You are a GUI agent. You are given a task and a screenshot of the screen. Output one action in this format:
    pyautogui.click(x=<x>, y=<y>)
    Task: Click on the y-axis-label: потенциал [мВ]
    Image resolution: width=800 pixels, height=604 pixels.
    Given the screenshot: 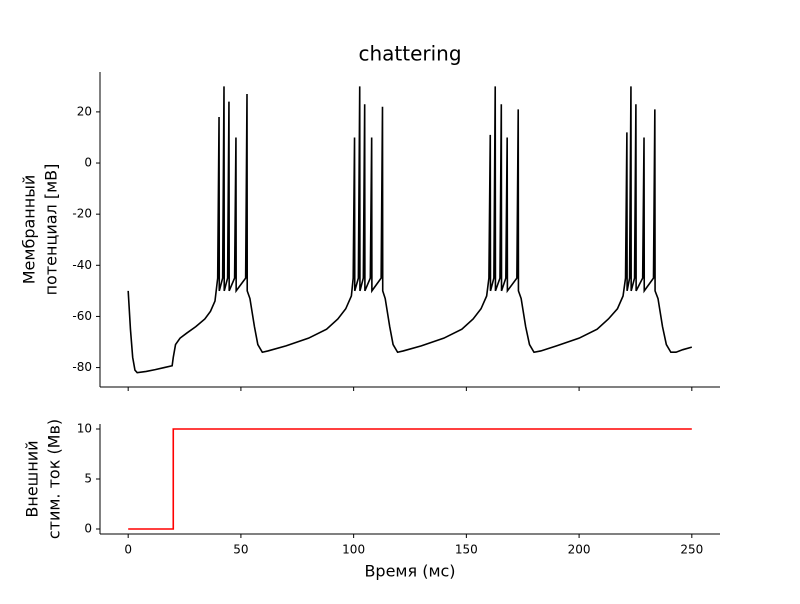 What is the action you would take?
    pyautogui.click(x=51, y=230)
    